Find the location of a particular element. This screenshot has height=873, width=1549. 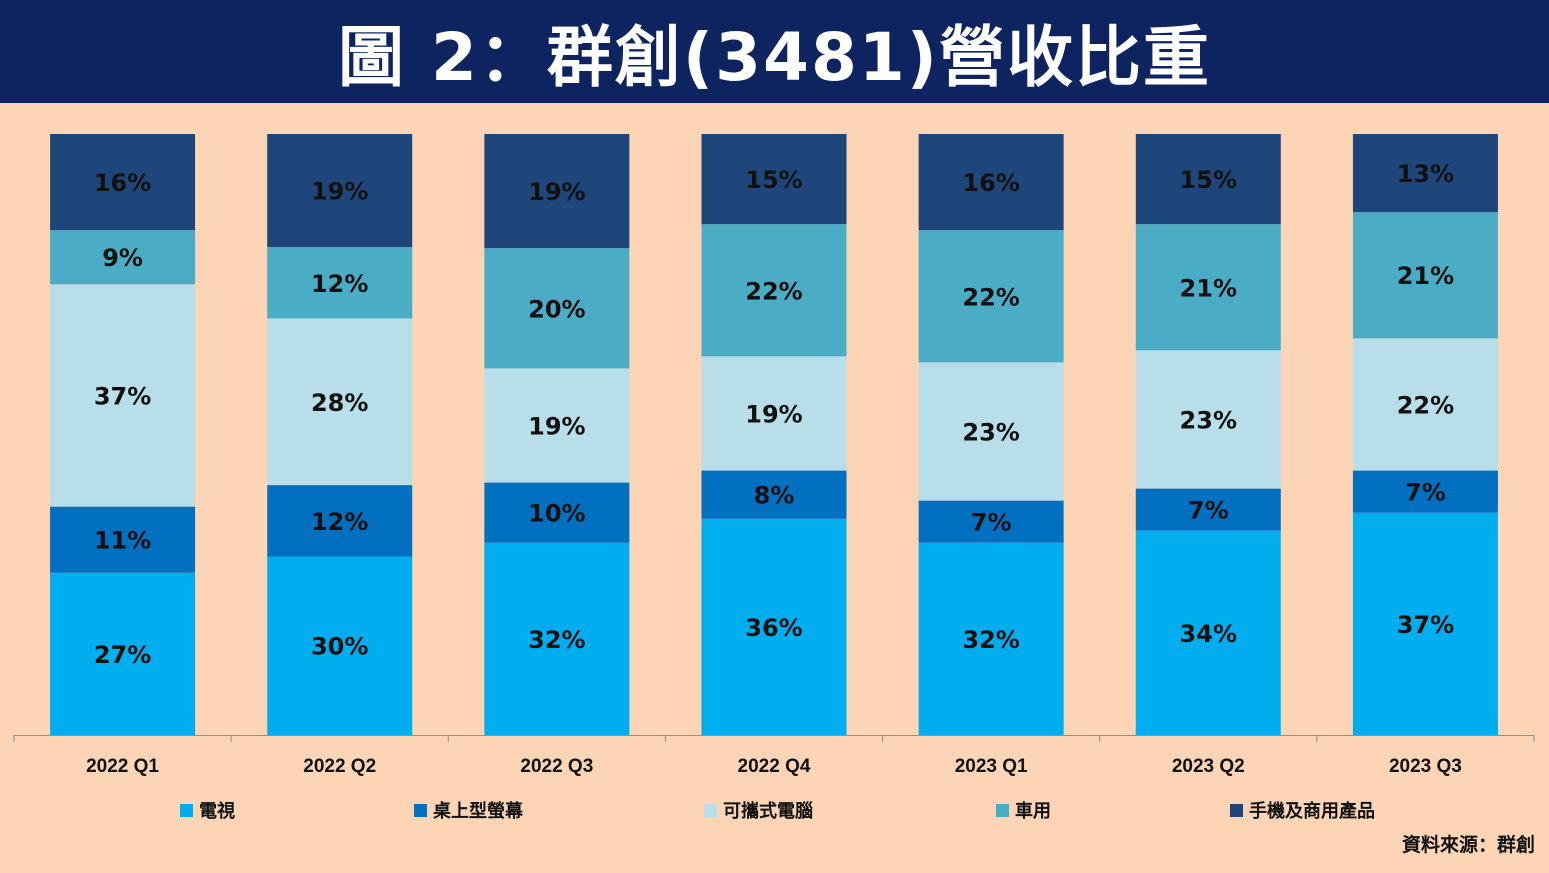

data-label: 20% is located at coordinates (556, 309).